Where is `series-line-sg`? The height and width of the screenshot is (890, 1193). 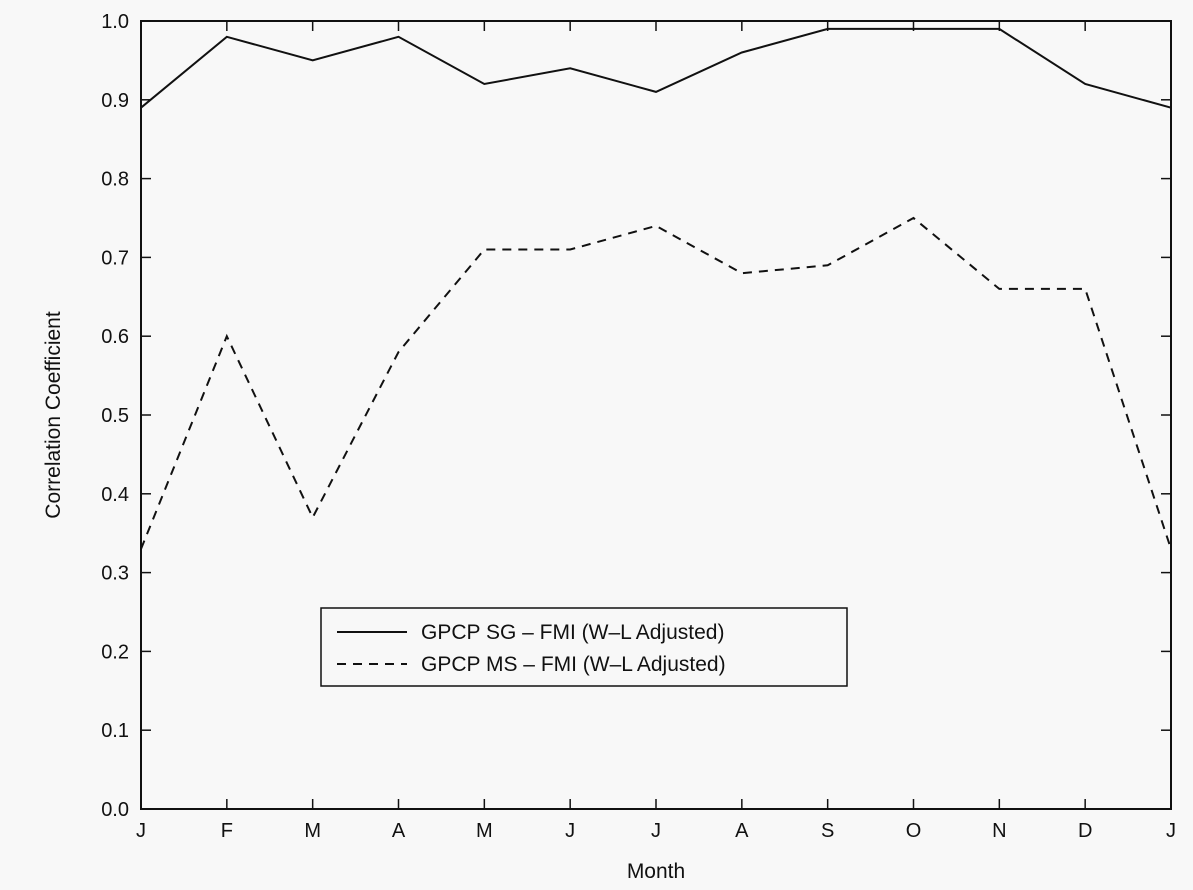 series-line-sg is located at coordinates (656, 68).